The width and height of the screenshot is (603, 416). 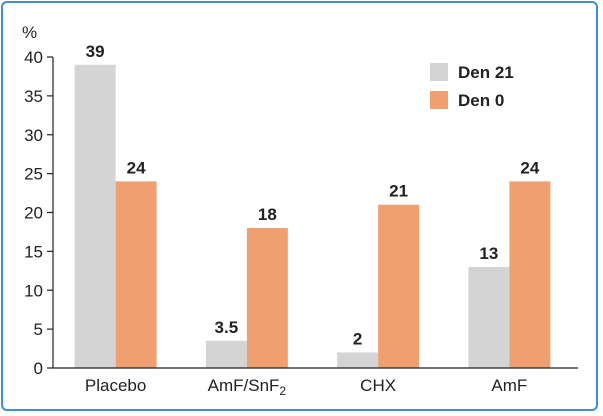 I want to click on data-label: 39, so click(x=95, y=51).